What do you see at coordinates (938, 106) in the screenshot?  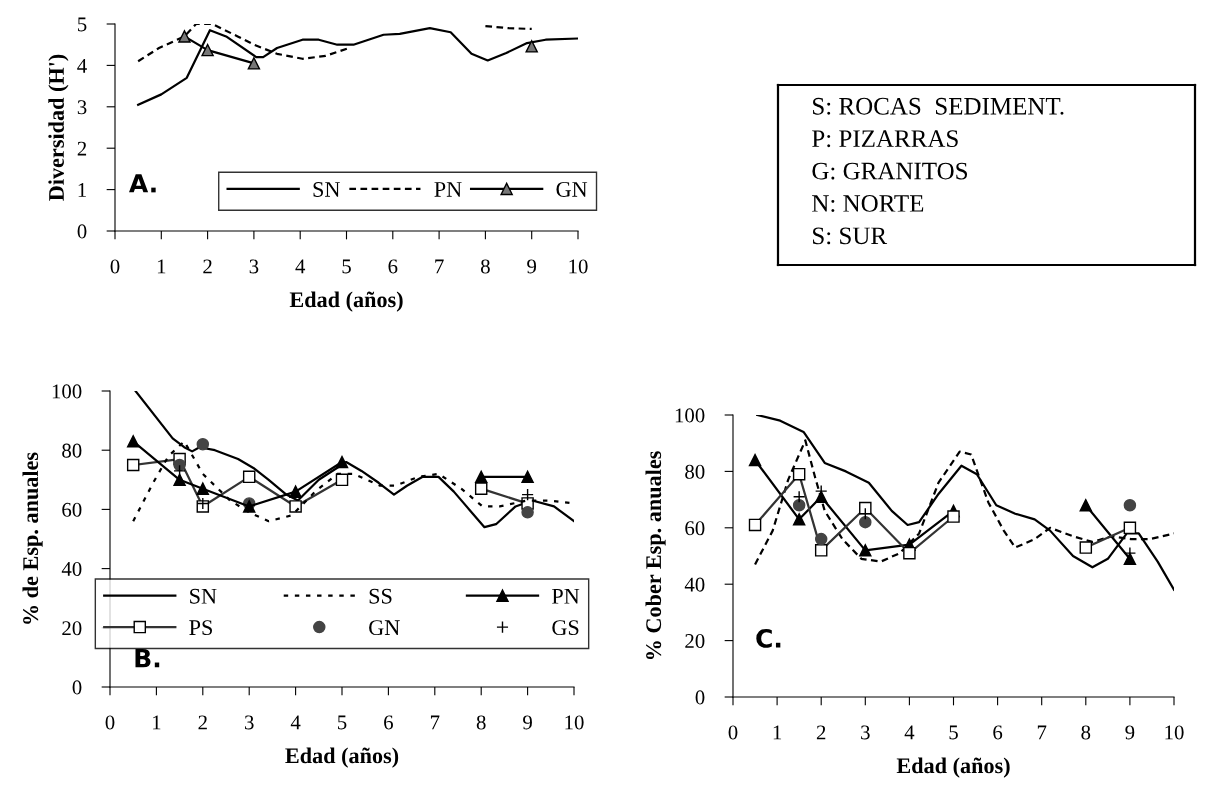 I see `text: S: ROCAS SEDIMENT.` at bounding box center [938, 106].